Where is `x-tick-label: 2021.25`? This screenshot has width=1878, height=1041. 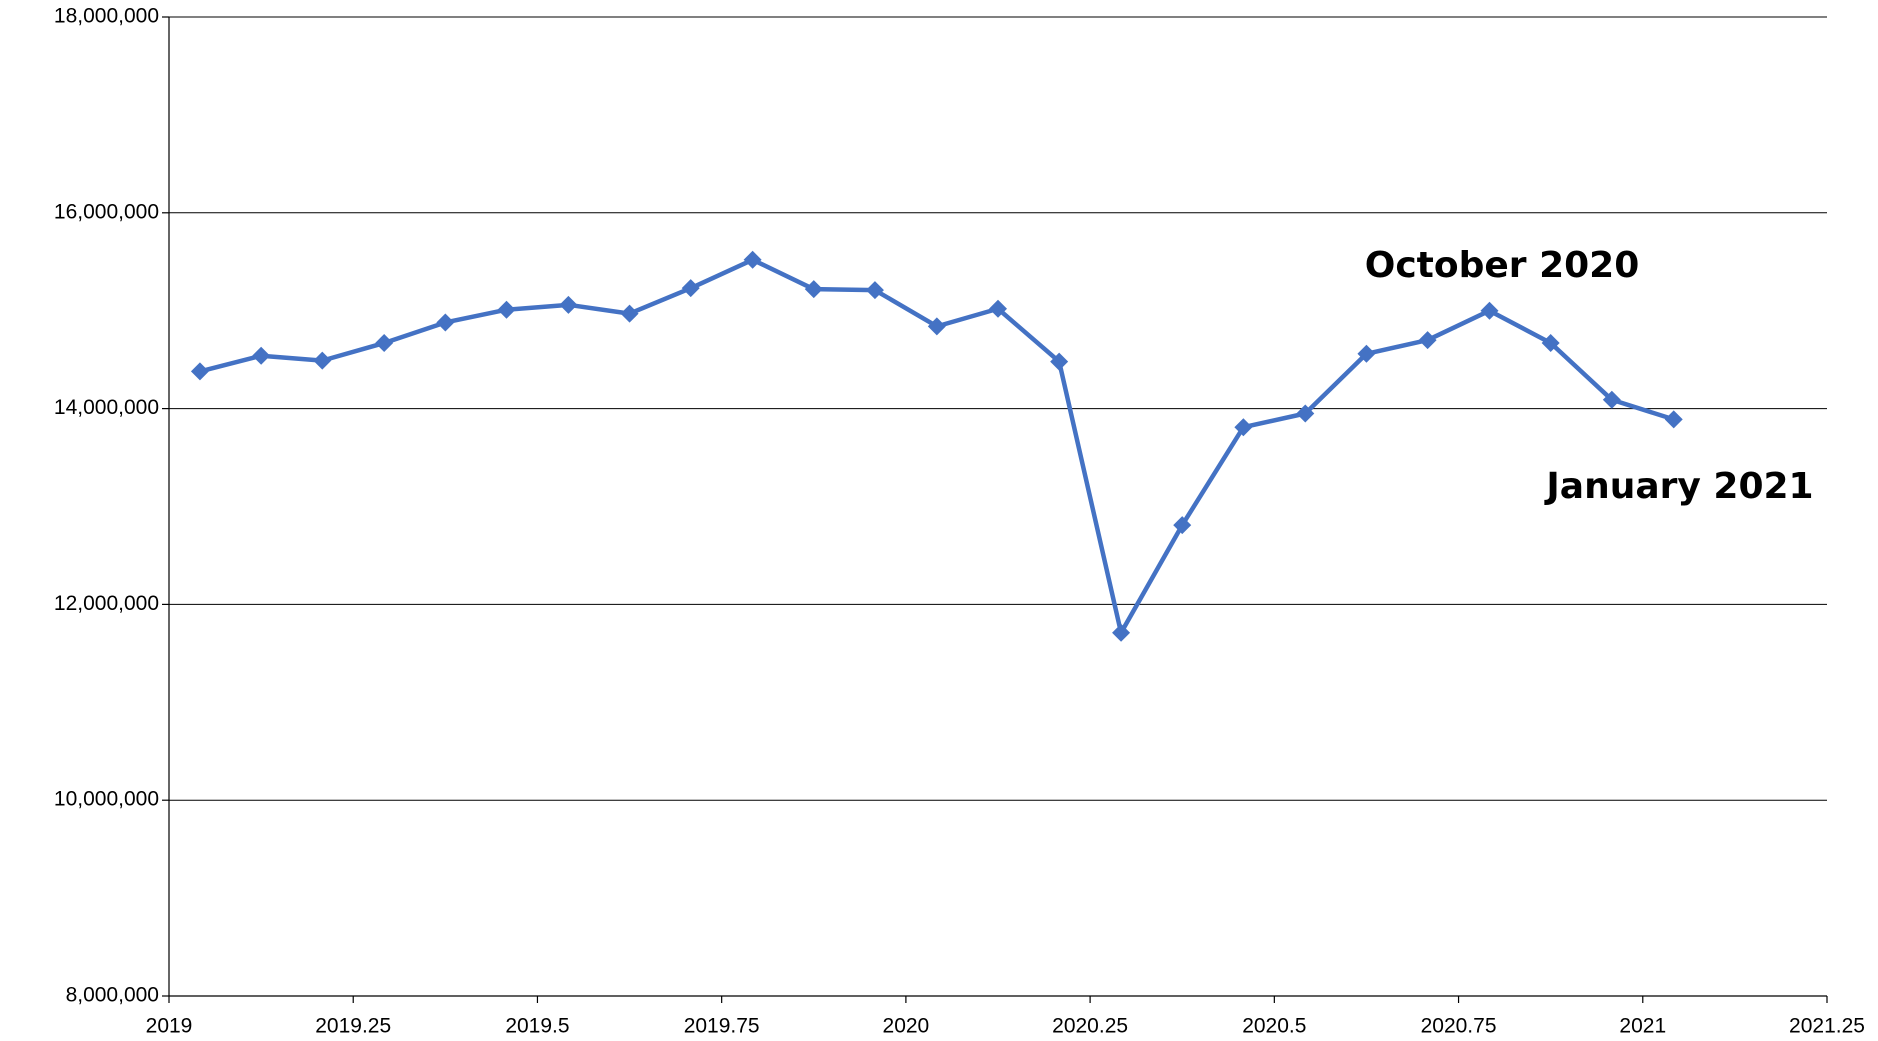
x-tick-label: 2021.25 is located at coordinates (1827, 1026).